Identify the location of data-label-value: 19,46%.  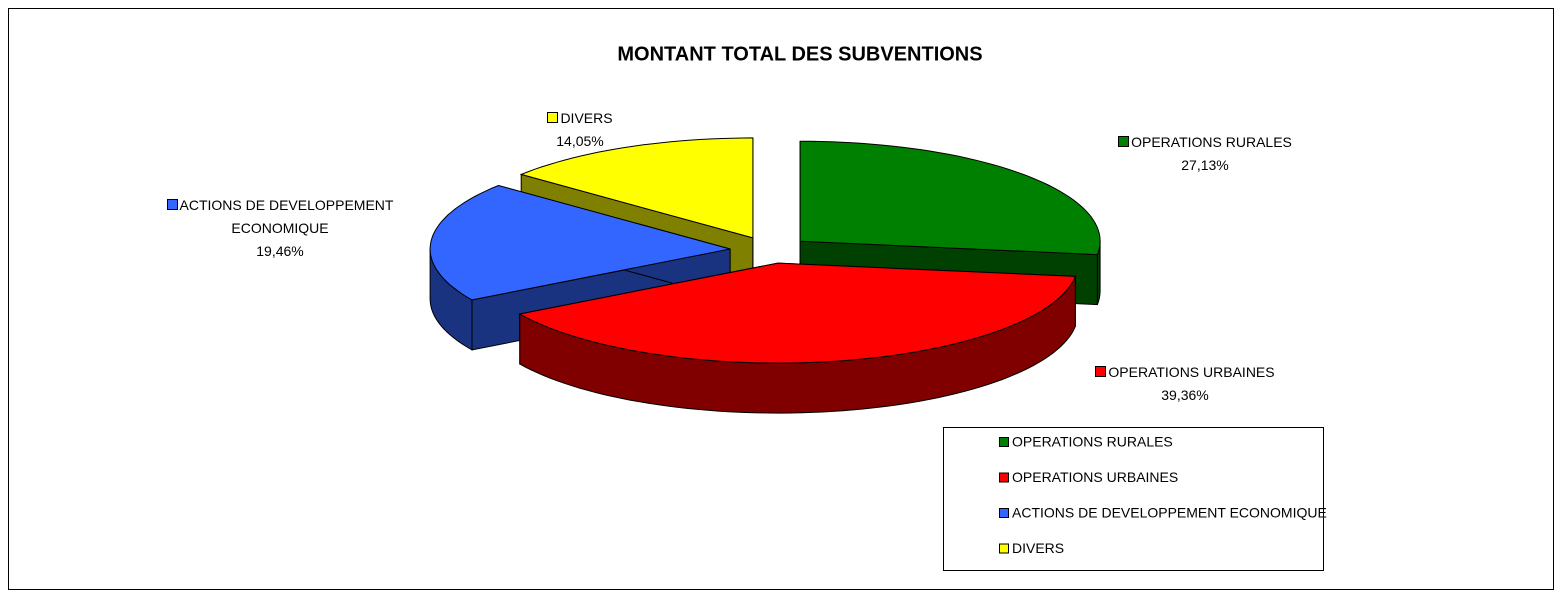
(280, 251).